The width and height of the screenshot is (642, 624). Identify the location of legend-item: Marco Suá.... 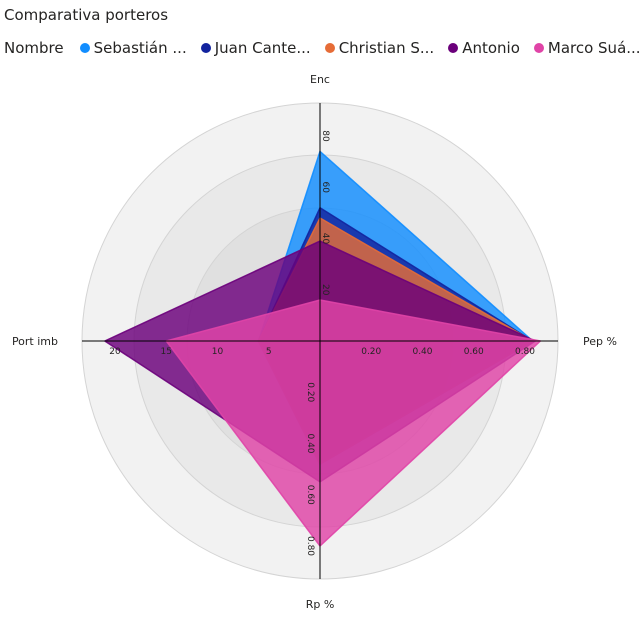
(587, 48).